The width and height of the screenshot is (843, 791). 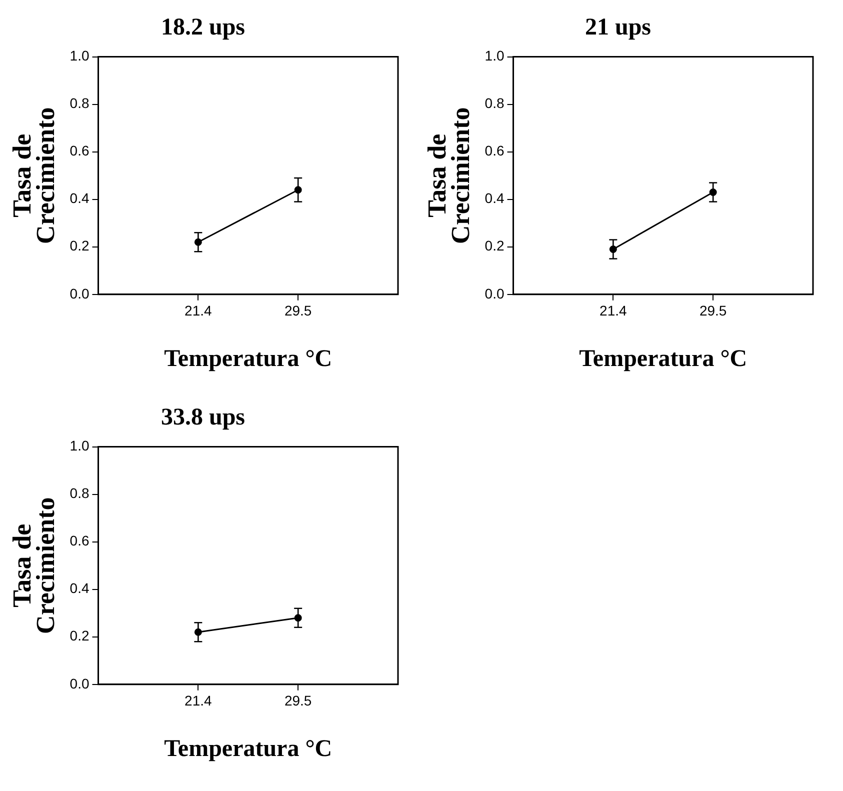 I want to click on chart-title: 21 ups, so click(x=618, y=27).